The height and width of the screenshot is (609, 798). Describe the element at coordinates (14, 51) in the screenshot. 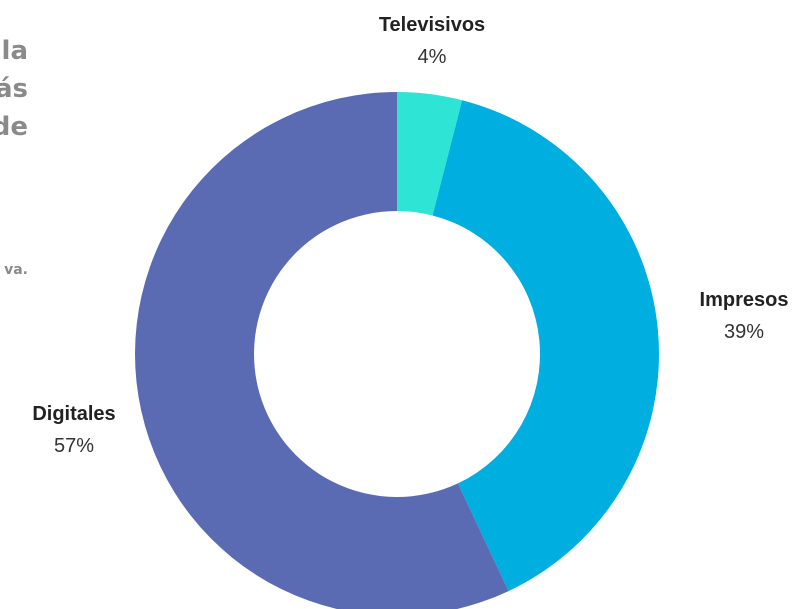

I see `clipped-text-line-1: la` at that location.